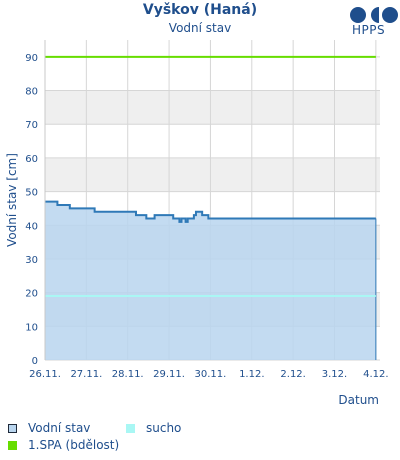 The image size is (400, 460). Describe the element at coordinates (369, 30) in the screenshot. I see `logo-text: HPPS` at that location.